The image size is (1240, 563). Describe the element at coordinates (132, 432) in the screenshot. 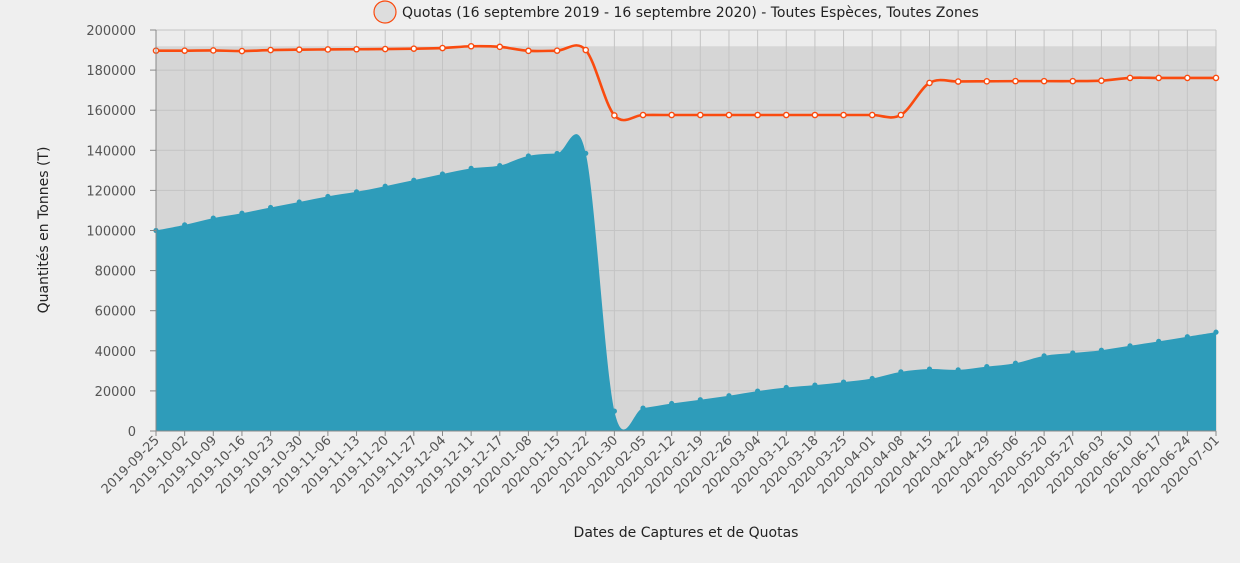

I see `y-tick-label: 0` at that location.